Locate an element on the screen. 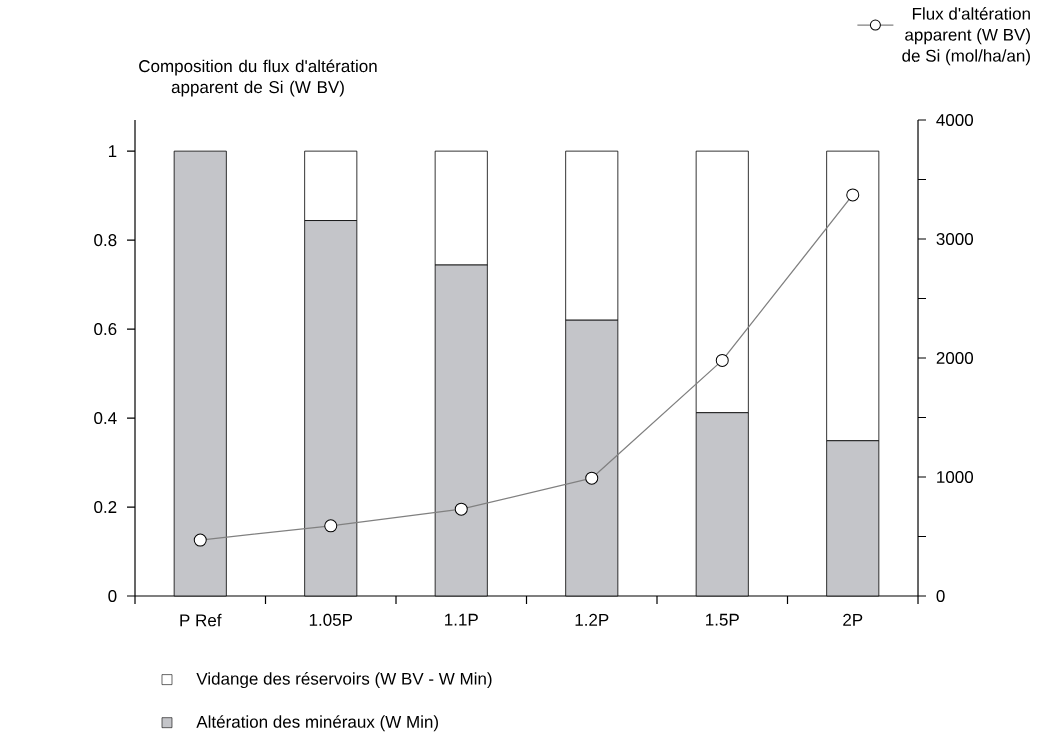 This screenshot has height=753, width=1041. y2-tick-label: 1000 is located at coordinates (955, 477).